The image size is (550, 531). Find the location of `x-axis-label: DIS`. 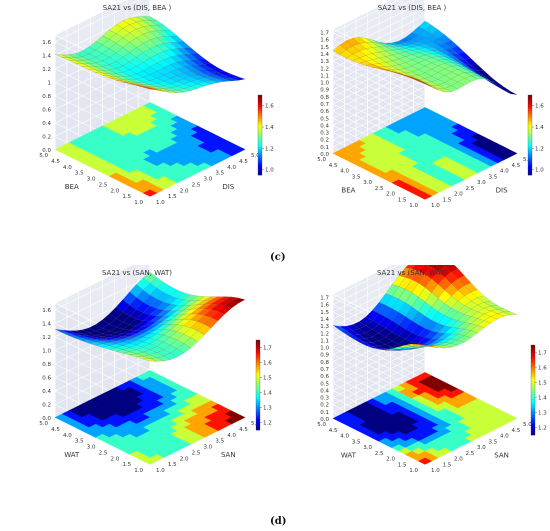

x-axis-label: DIS is located at coordinates (502, 191).